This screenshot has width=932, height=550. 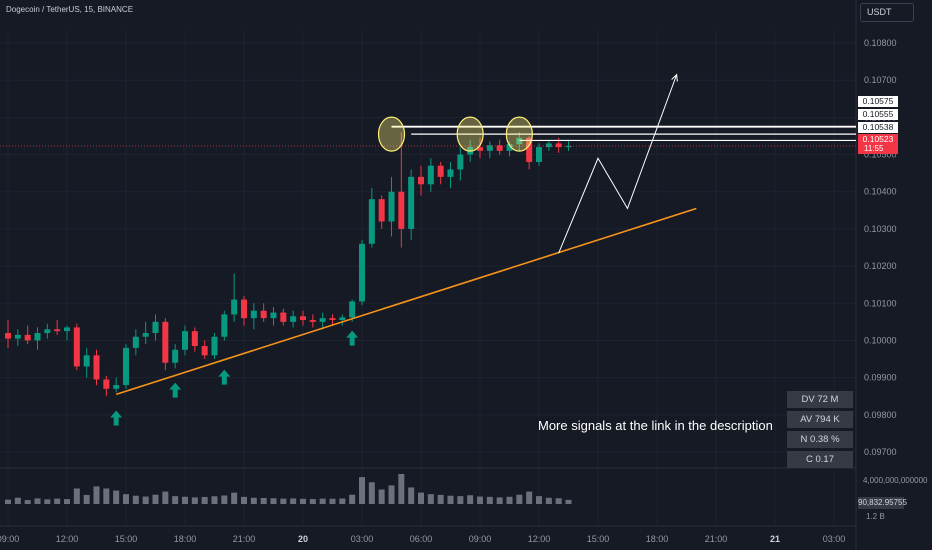 I want to click on price-tick-label: 0.10400, so click(x=880, y=192).